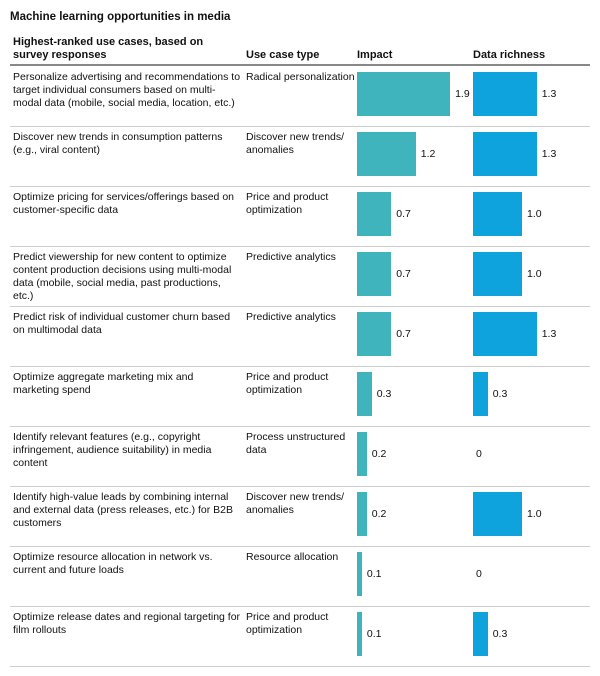 Image resolution: width=600 pixels, height=676 pixels. I want to click on impact-value: 0.3, so click(384, 394).